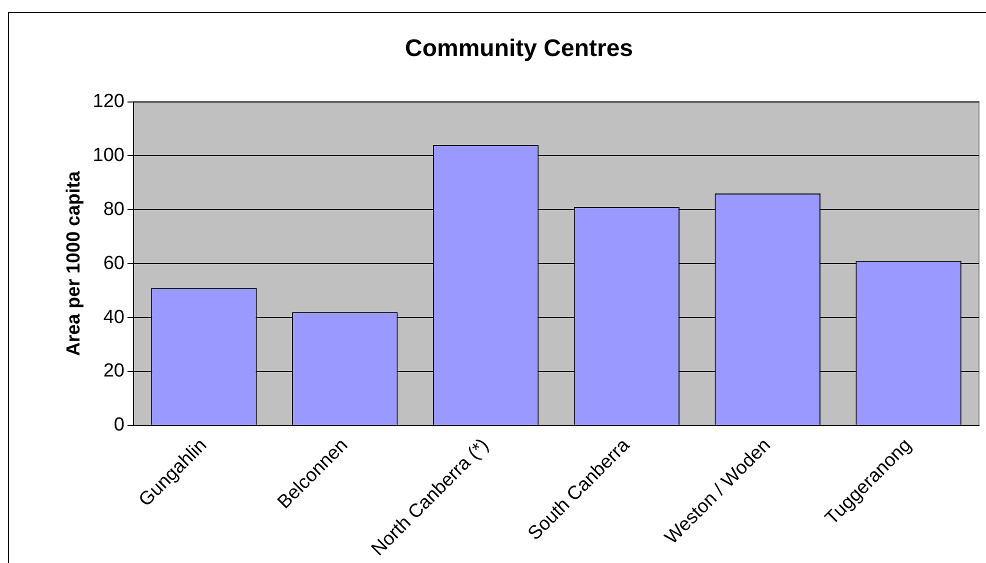 The height and width of the screenshot is (563, 986). I want to click on y-tick-label: 80, so click(113, 209).